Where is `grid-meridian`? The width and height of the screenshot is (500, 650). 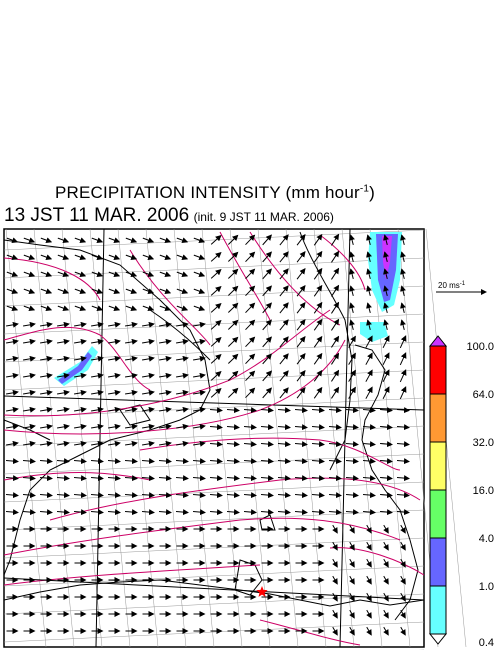 grid-meridian is located at coordinates (194, 438).